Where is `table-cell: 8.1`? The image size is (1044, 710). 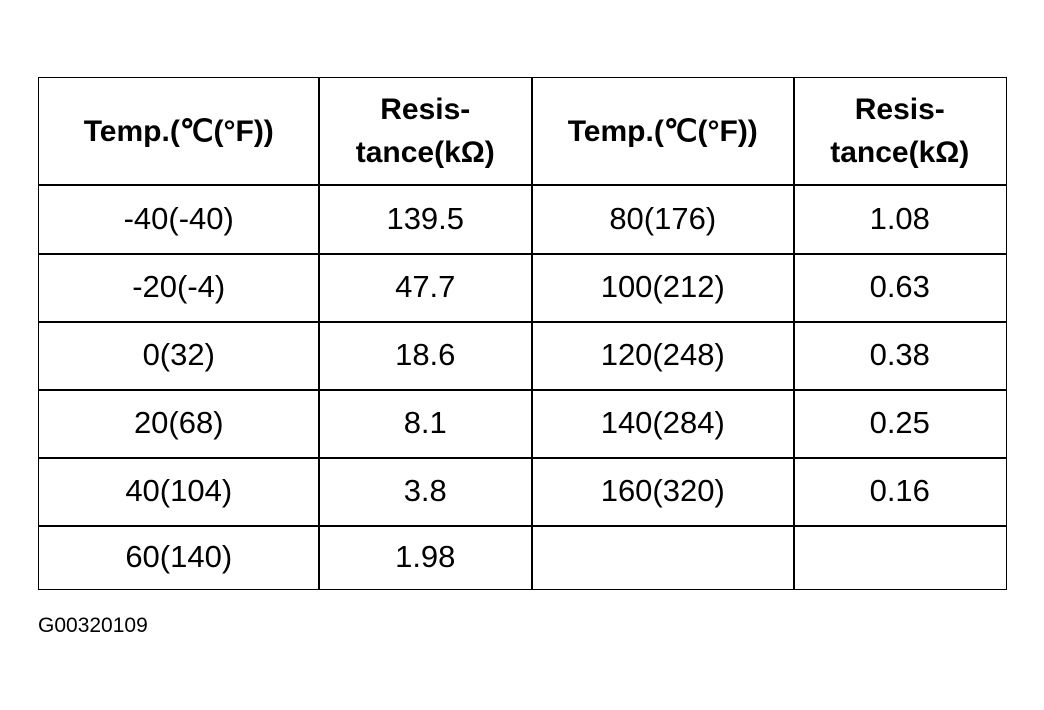 table-cell: 8.1 is located at coordinates (425, 424).